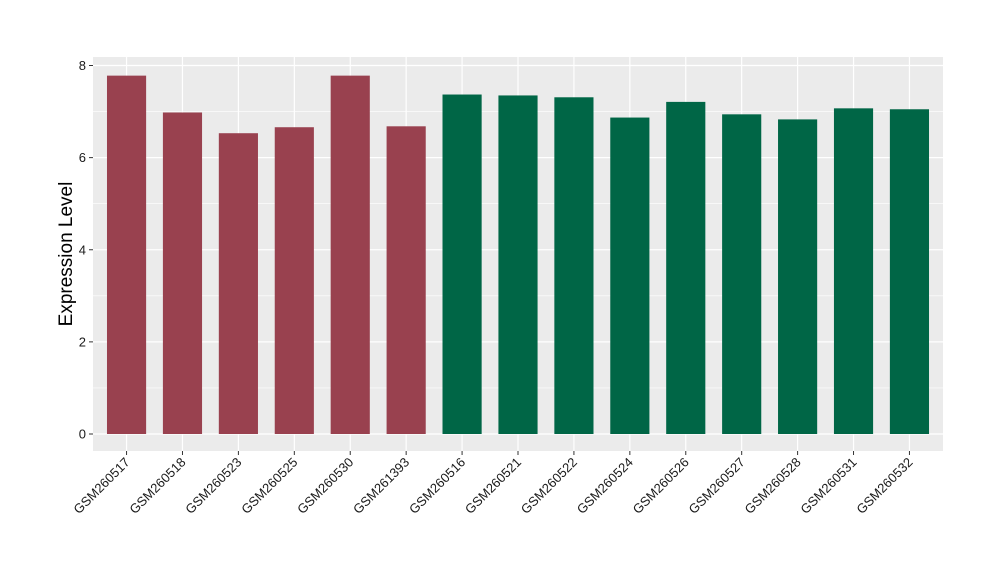 The image size is (1000, 585). What do you see at coordinates (82, 249) in the screenshot?
I see `y-tick-label: 4` at bounding box center [82, 249].